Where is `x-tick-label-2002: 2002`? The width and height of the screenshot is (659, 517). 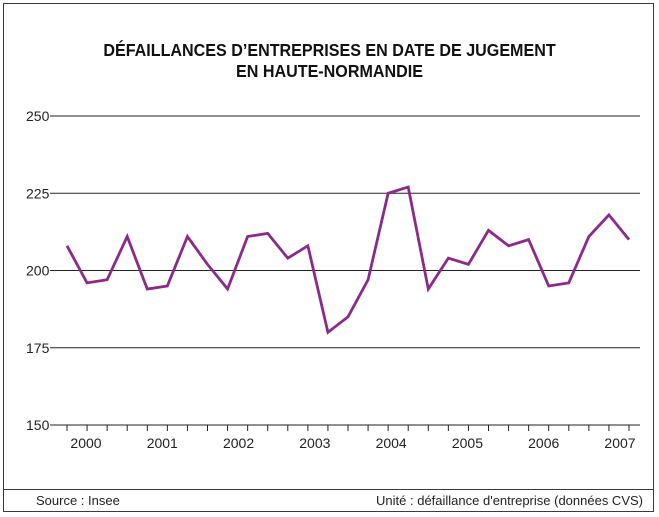
x-tick-label-2002: 2002 is located at coordinates (238, 443).